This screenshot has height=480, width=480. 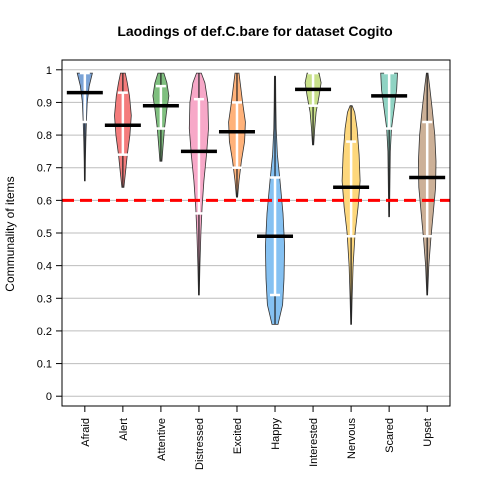 I want to click on y-tick-label: 0.6, so click(x=44, y=201).